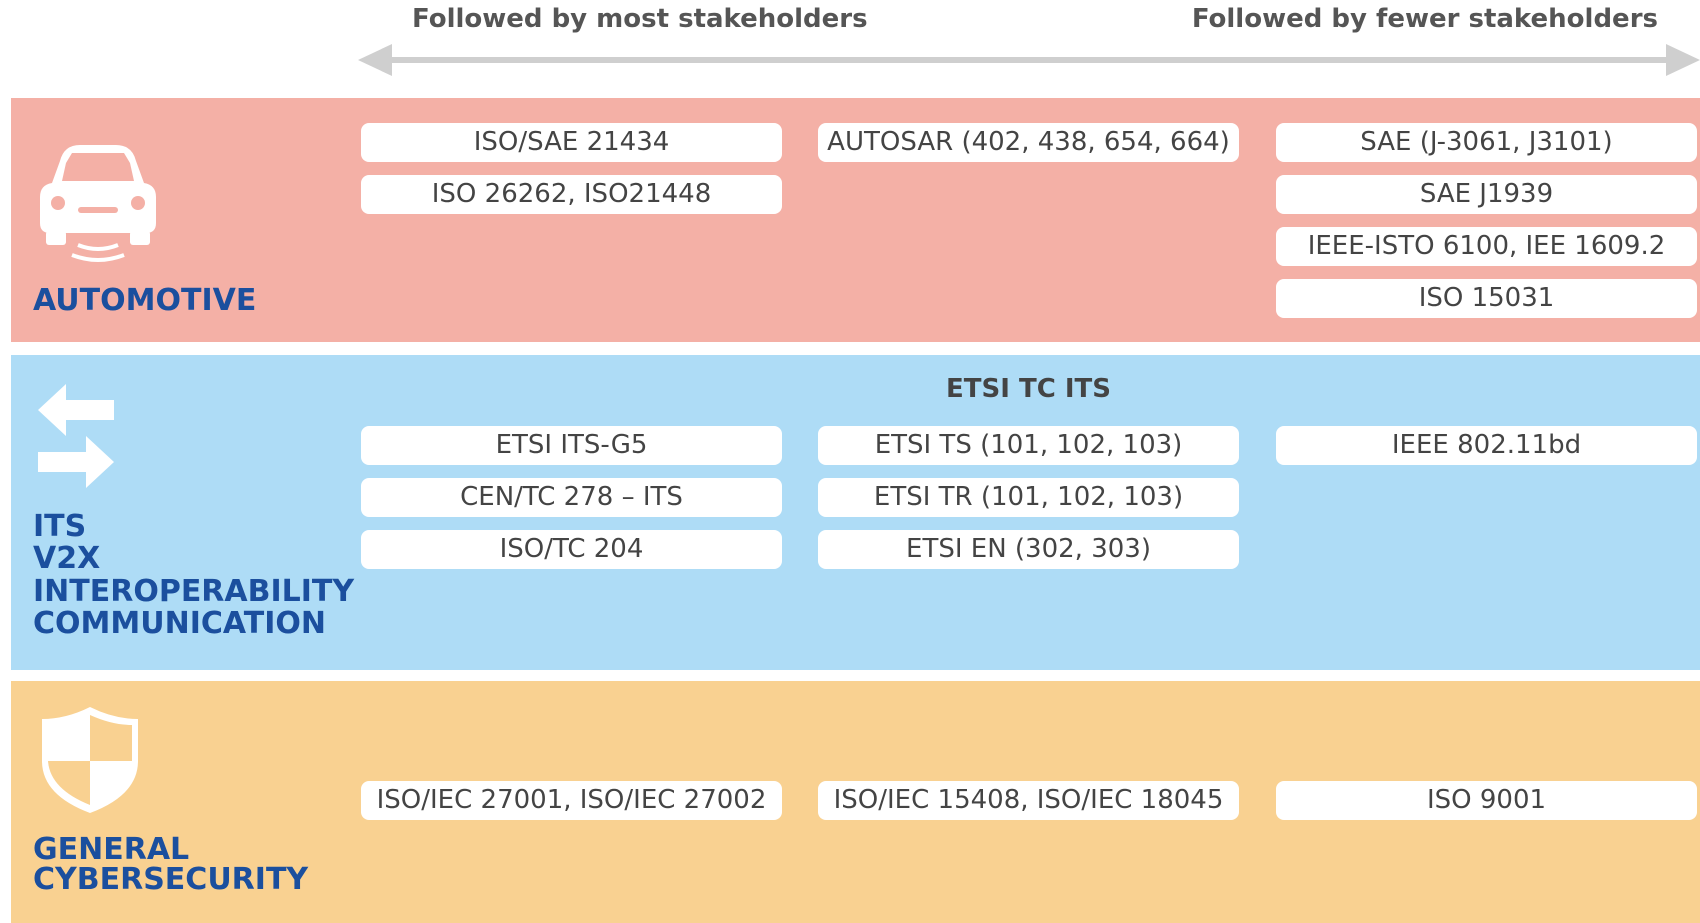 Image resolution: width=1700 pixels, height=923 pixels. Describe the element at coordinates (1028, 389) in the screenshot. I see `section-heading: ETSI TC ITS` at that location.